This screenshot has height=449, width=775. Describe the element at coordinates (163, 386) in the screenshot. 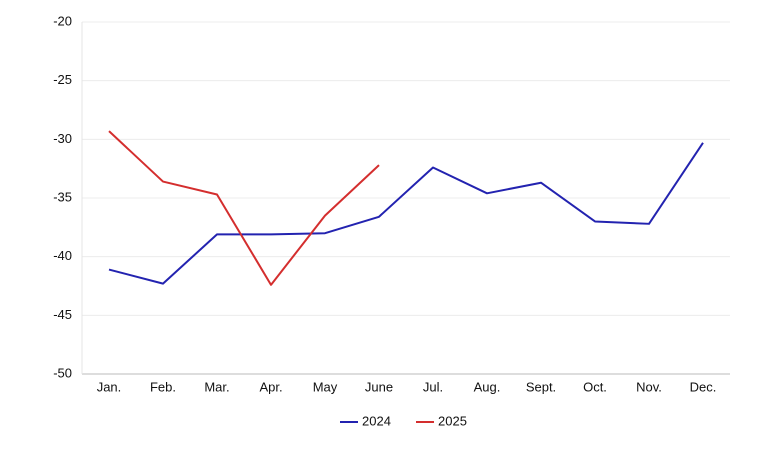

I see `x-tick-label: Feb.` at that location.